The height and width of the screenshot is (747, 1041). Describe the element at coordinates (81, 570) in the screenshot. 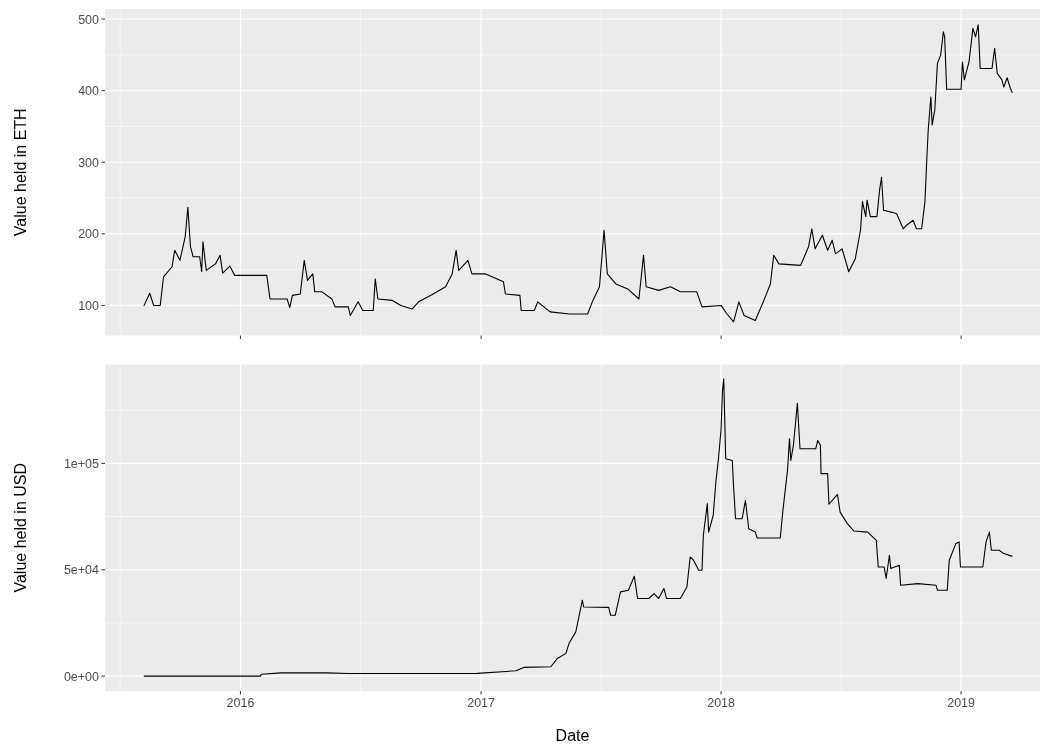

I see `y-tick-label: 5e+04` at that location.